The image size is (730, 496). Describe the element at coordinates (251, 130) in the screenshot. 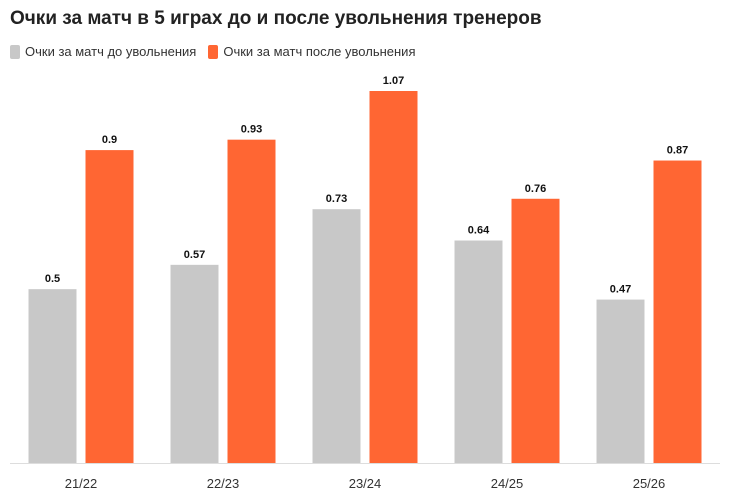

I see `data-label-after-2: 0.93` at that location.